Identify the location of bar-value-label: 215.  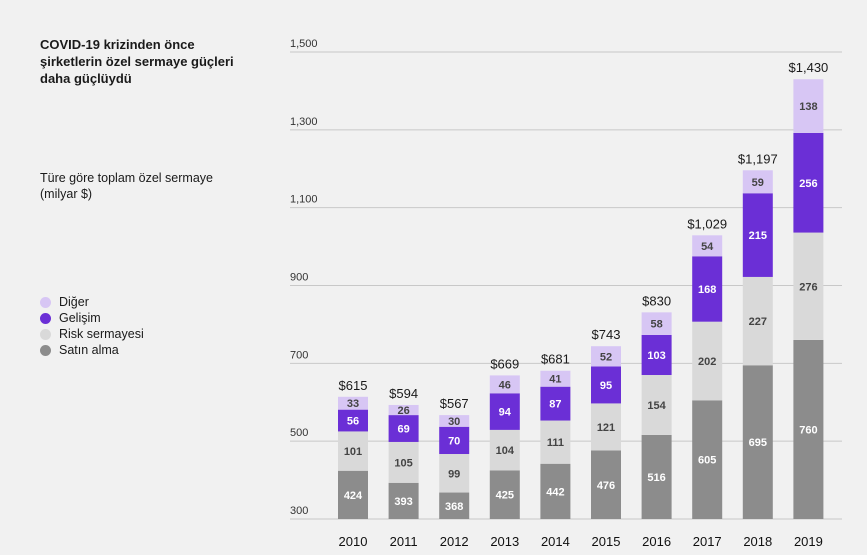
(758, 236).